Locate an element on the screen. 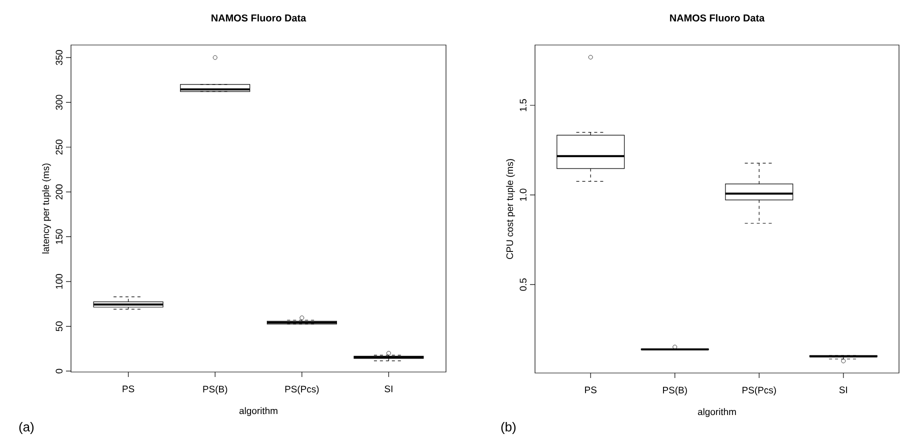  text: (a) is located at coordinates (26, 428).